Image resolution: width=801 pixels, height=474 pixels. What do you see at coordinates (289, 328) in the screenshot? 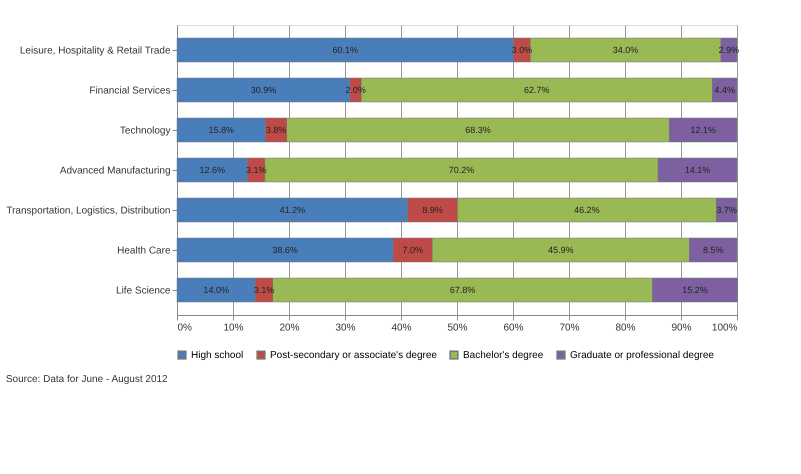
I see `x-tick-label: 20%` at bounding box center [289, 328].